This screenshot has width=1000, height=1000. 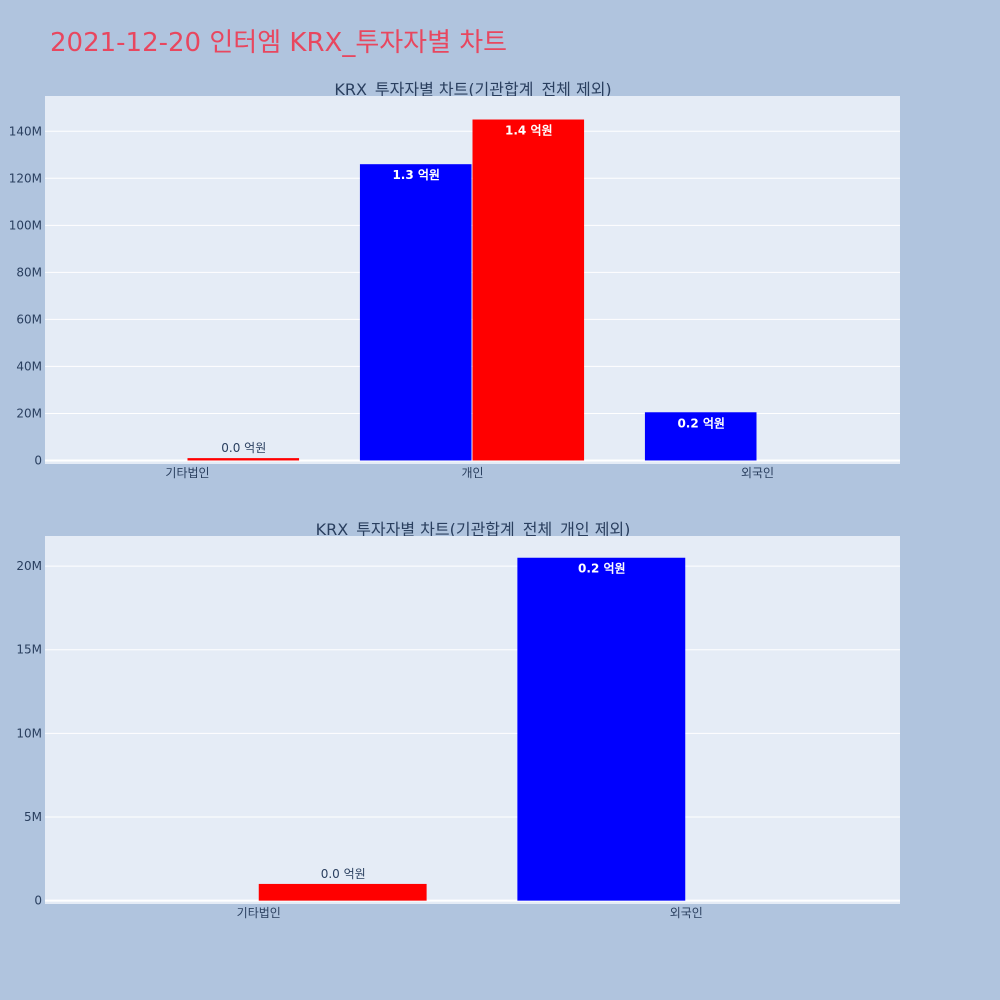 I want to click on y-tick-label: 60M, so click(x=29, y=319).